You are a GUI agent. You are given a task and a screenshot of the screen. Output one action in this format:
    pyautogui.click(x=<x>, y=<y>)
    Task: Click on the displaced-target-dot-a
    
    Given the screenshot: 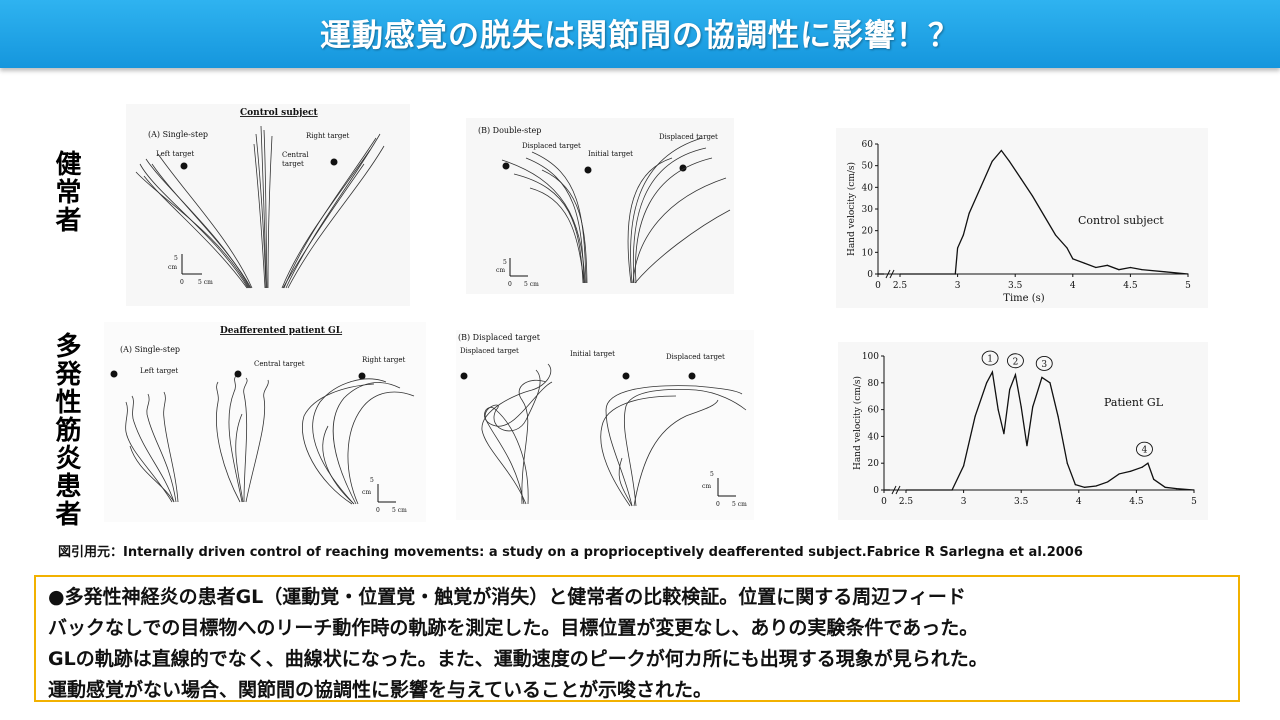 What is the action you would take?
    pyautogui.click(x=506, y=166)
    